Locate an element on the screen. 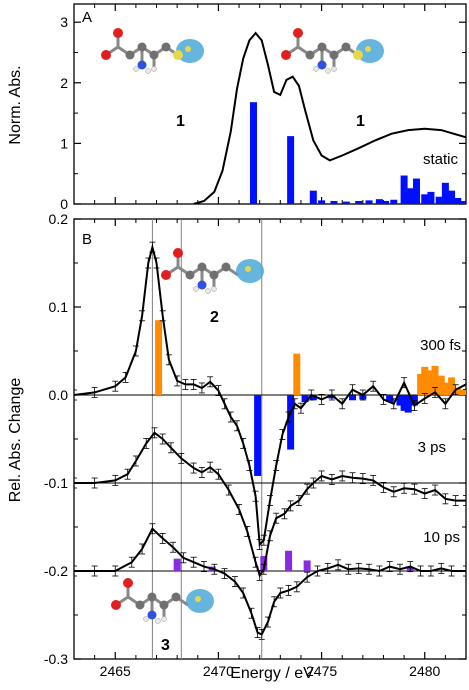  panel-a-letter: A is located at coordinates (87, 17).